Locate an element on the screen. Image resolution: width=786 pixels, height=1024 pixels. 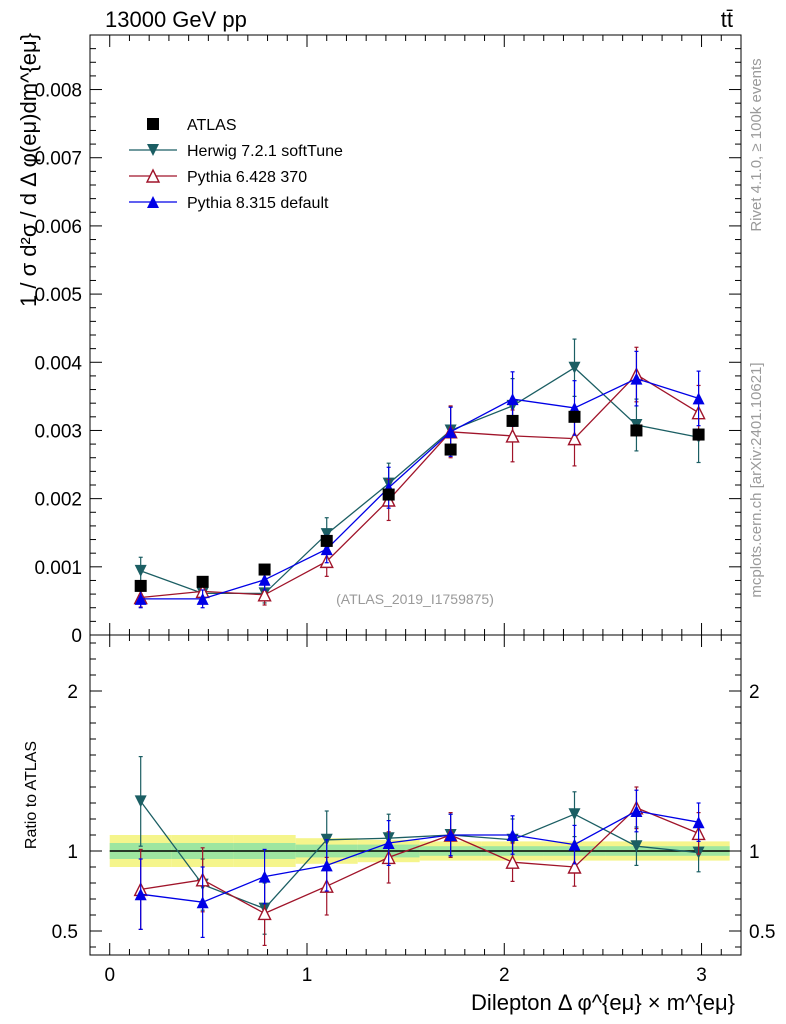
ratio-y-tick-label-right: 2 is located at coordinates (754, 692).